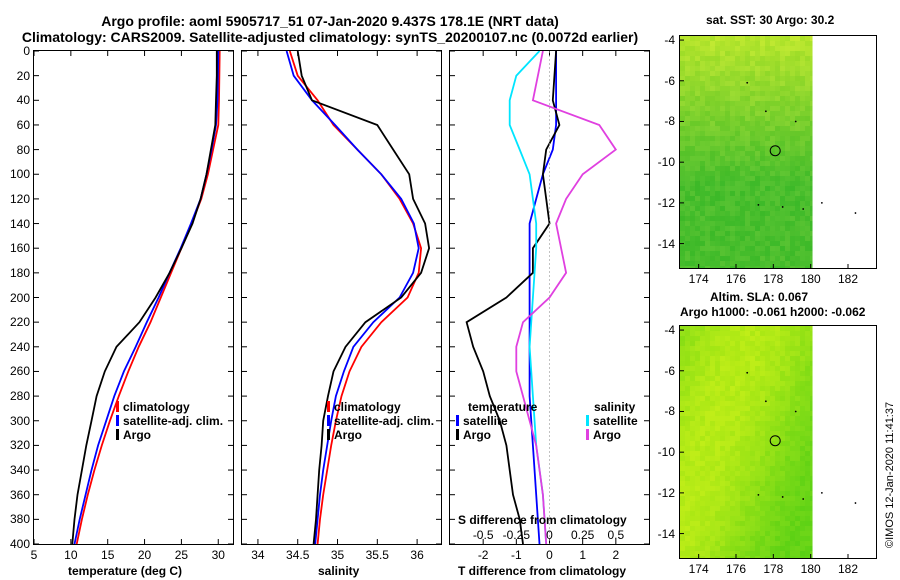 The height and width of the screenshot is (580, 900). What do you see at coordinates (542, 520) in the screenshot?
I see `s-difference-xlabel: S difference from climatology` at bounding box center [542, 520].